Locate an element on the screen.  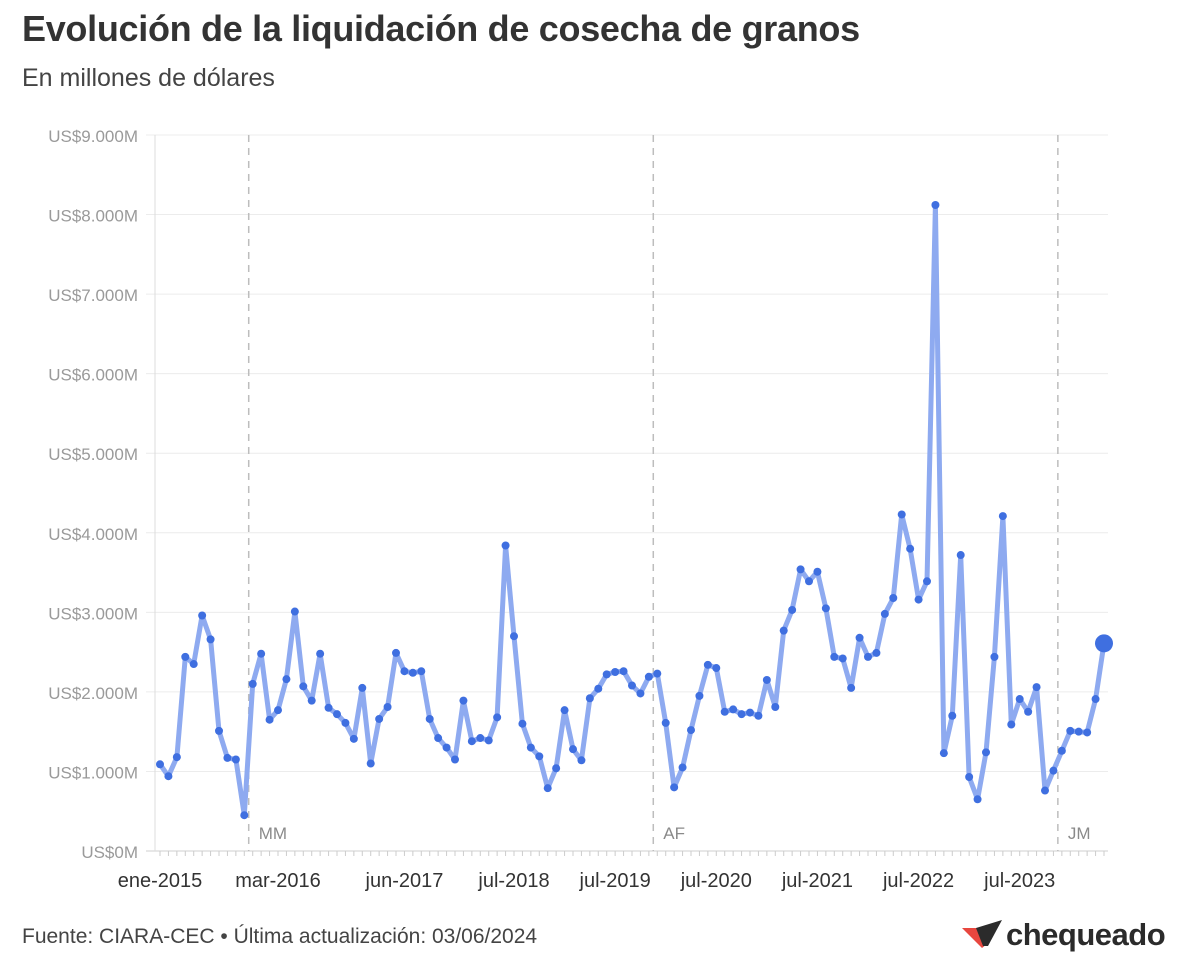
chequeado-logo-text: chequeado is located at coordinates (1086, 934).